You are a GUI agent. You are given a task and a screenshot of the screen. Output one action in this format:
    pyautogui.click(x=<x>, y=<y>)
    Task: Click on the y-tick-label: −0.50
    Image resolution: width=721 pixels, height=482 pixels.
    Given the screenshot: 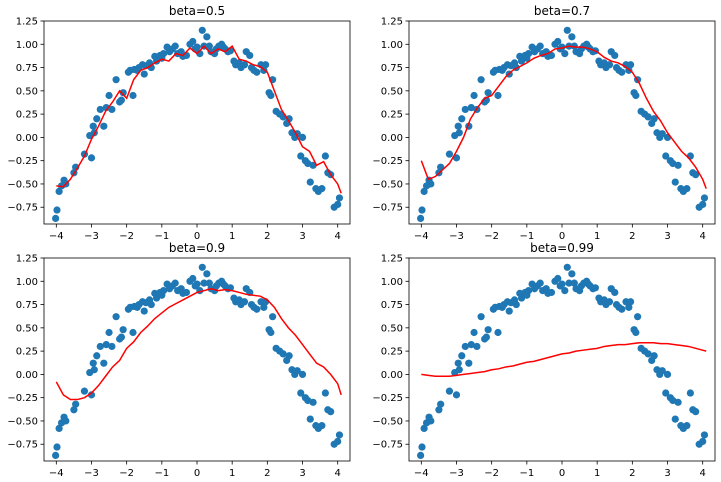 What is the action you would take?
    pyautogui.click(x=387, y=184)
    